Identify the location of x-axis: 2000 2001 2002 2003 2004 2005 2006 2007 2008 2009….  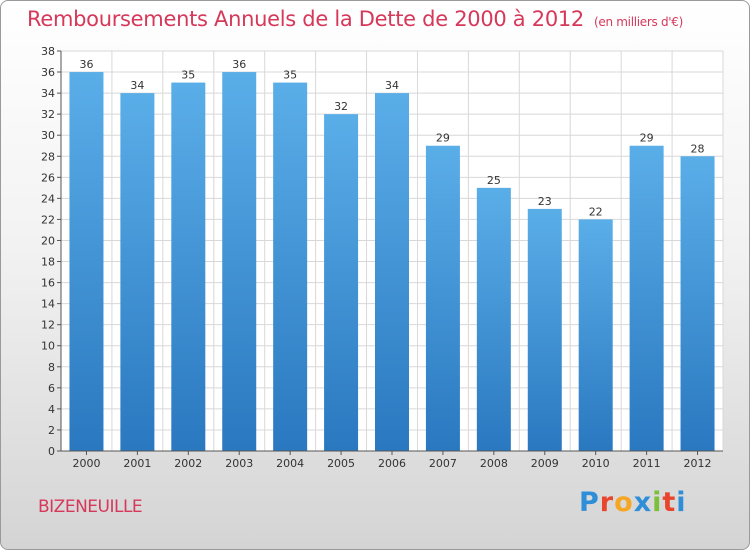
(392, 460).